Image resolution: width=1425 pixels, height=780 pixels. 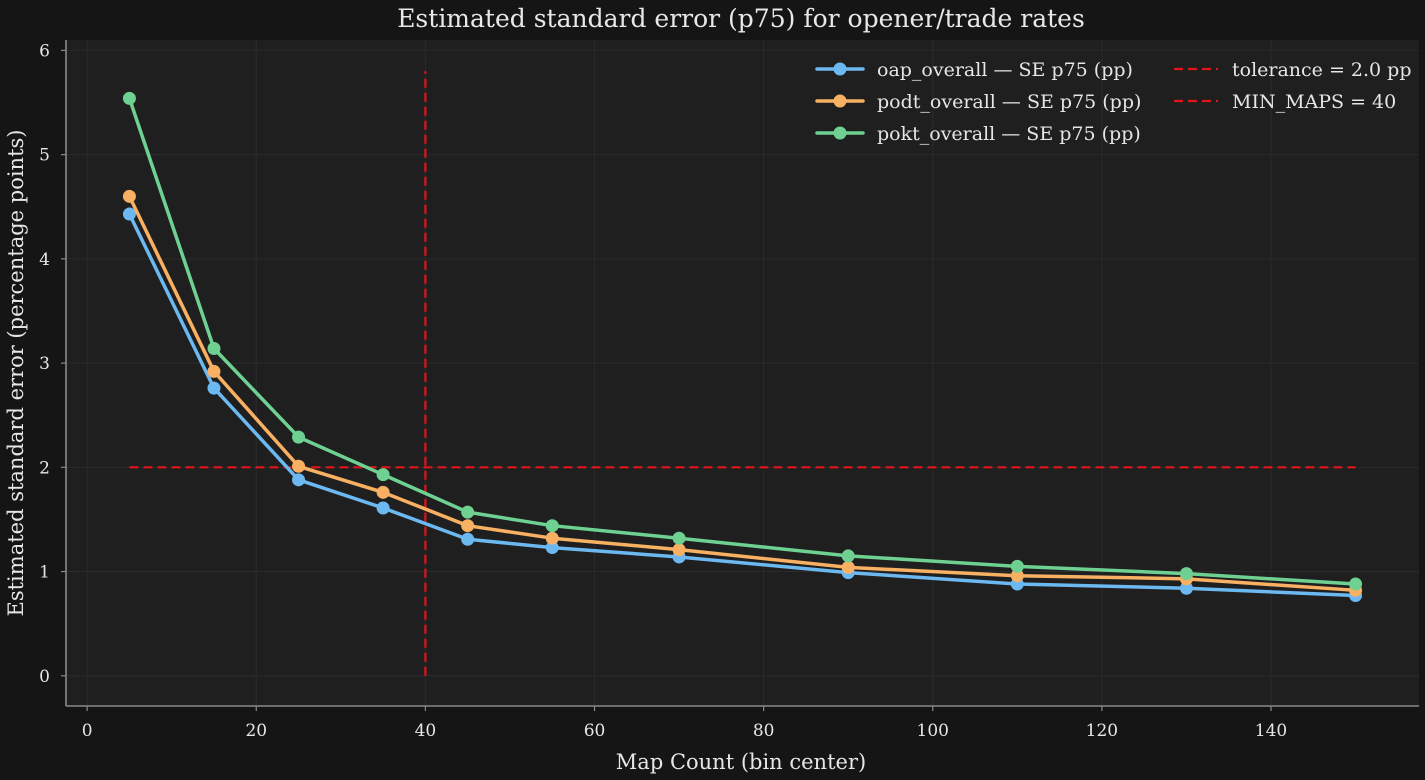 What do you see at coordinates (44, 364) in the screenshot?
I see `y-tick-label: 3` at bounding box center [44, 364].